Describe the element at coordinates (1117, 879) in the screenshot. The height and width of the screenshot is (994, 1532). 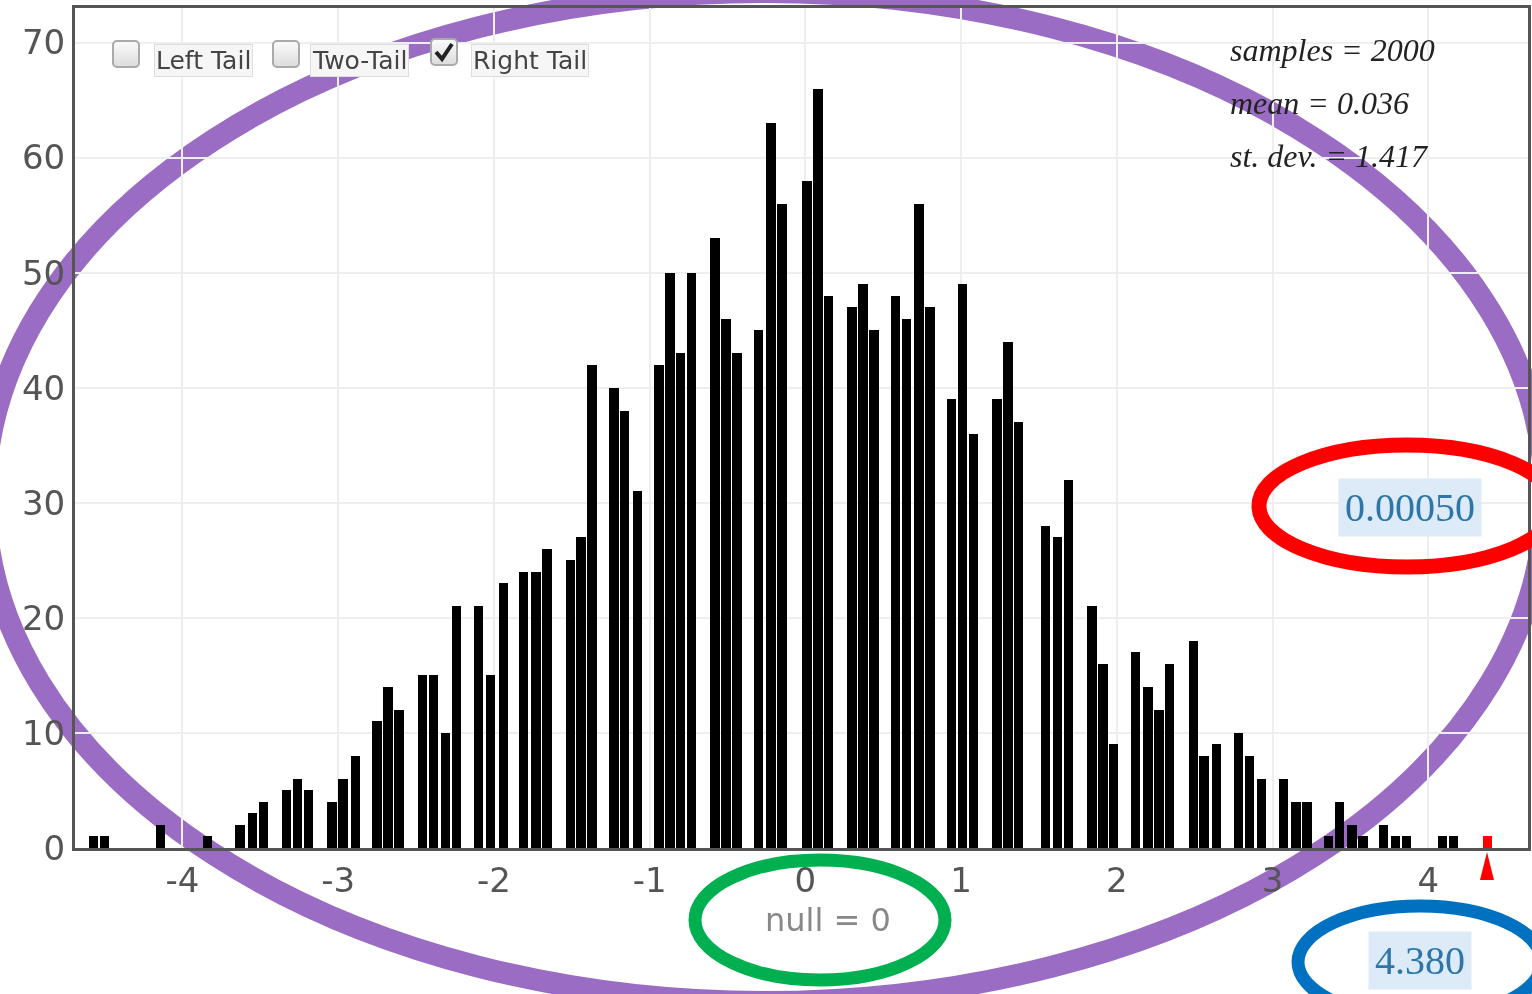
I see `x-tick-label: 2` at that location.